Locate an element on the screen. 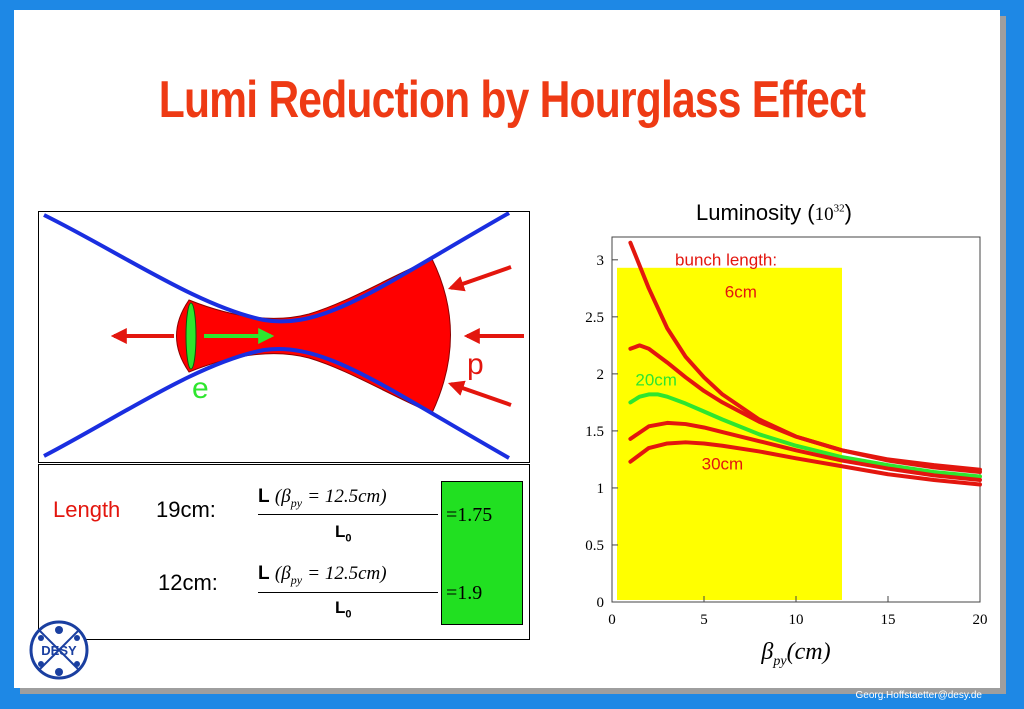  row2-denominator: L0 is located at coordinates (343, 609).